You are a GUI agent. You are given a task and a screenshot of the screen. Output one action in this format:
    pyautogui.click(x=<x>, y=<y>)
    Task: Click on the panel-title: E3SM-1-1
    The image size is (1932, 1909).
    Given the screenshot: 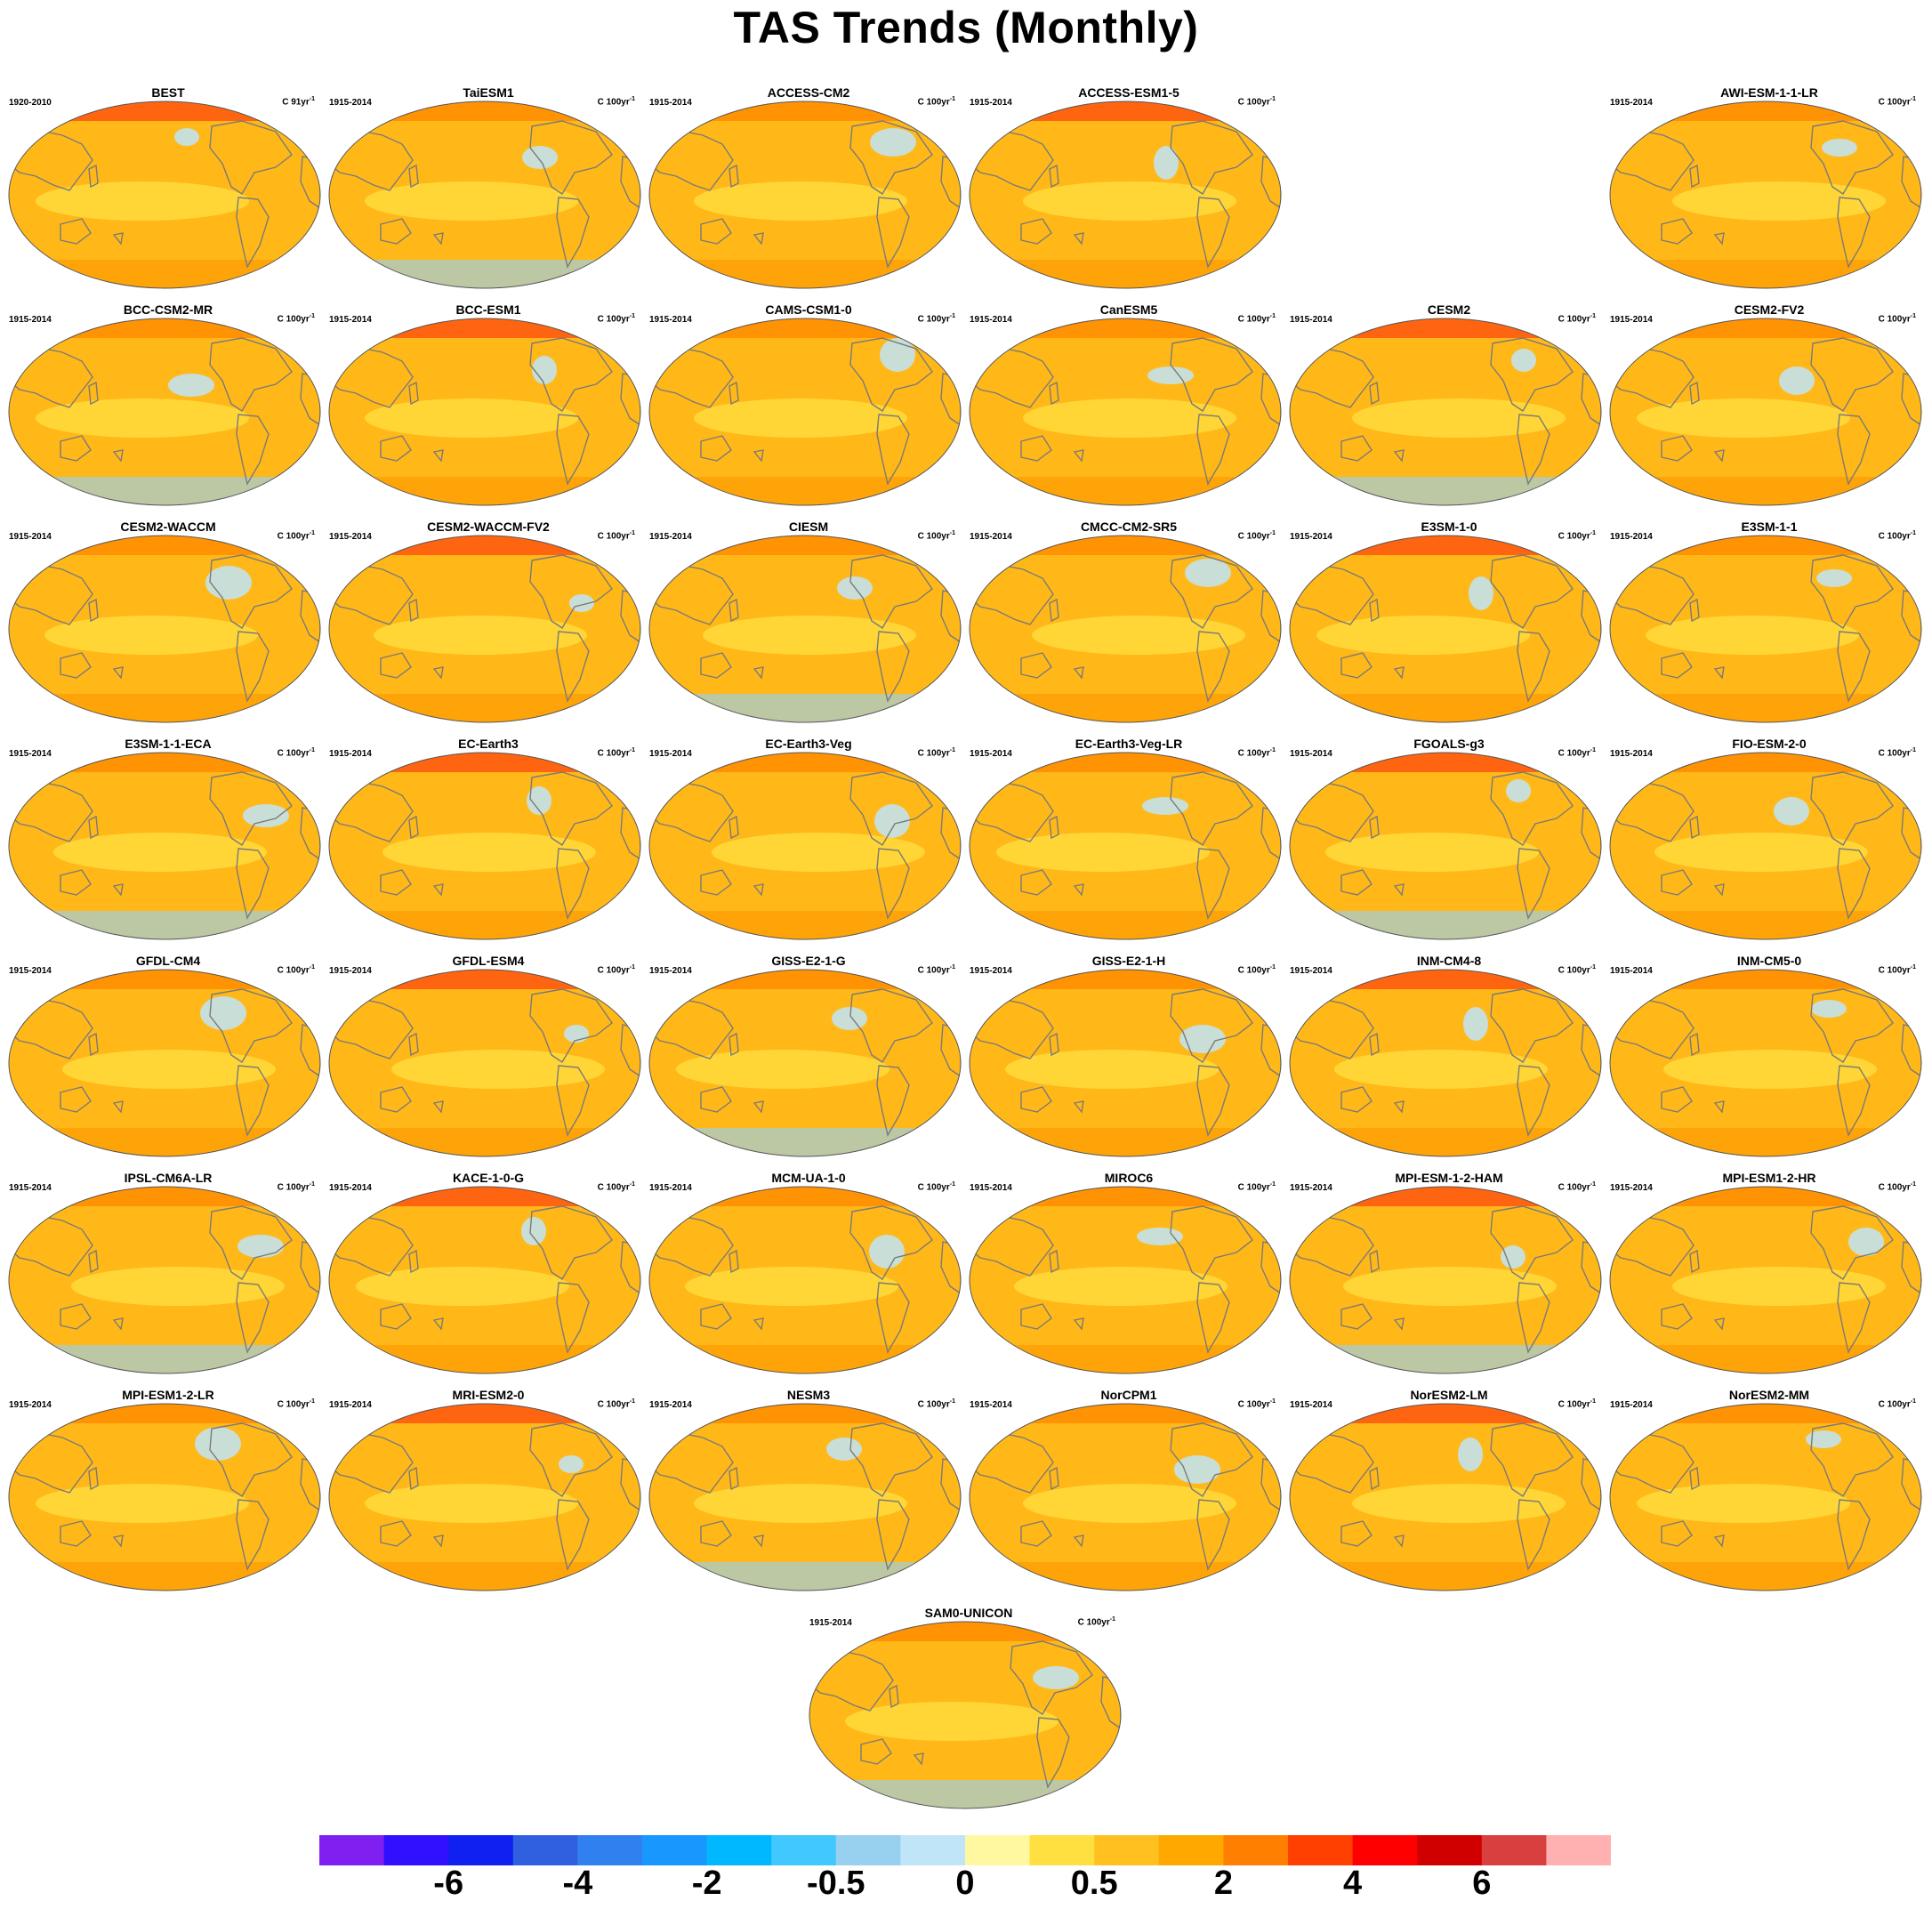 What is the action you would take?
    pyautogui.click(x=1769, y=527)
    